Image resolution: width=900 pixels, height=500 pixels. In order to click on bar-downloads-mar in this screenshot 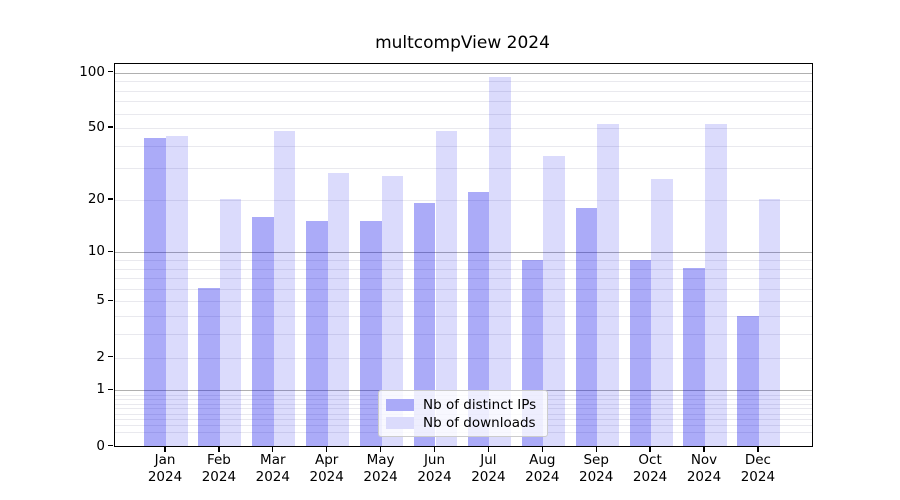, I will do `click(284, 288)`.